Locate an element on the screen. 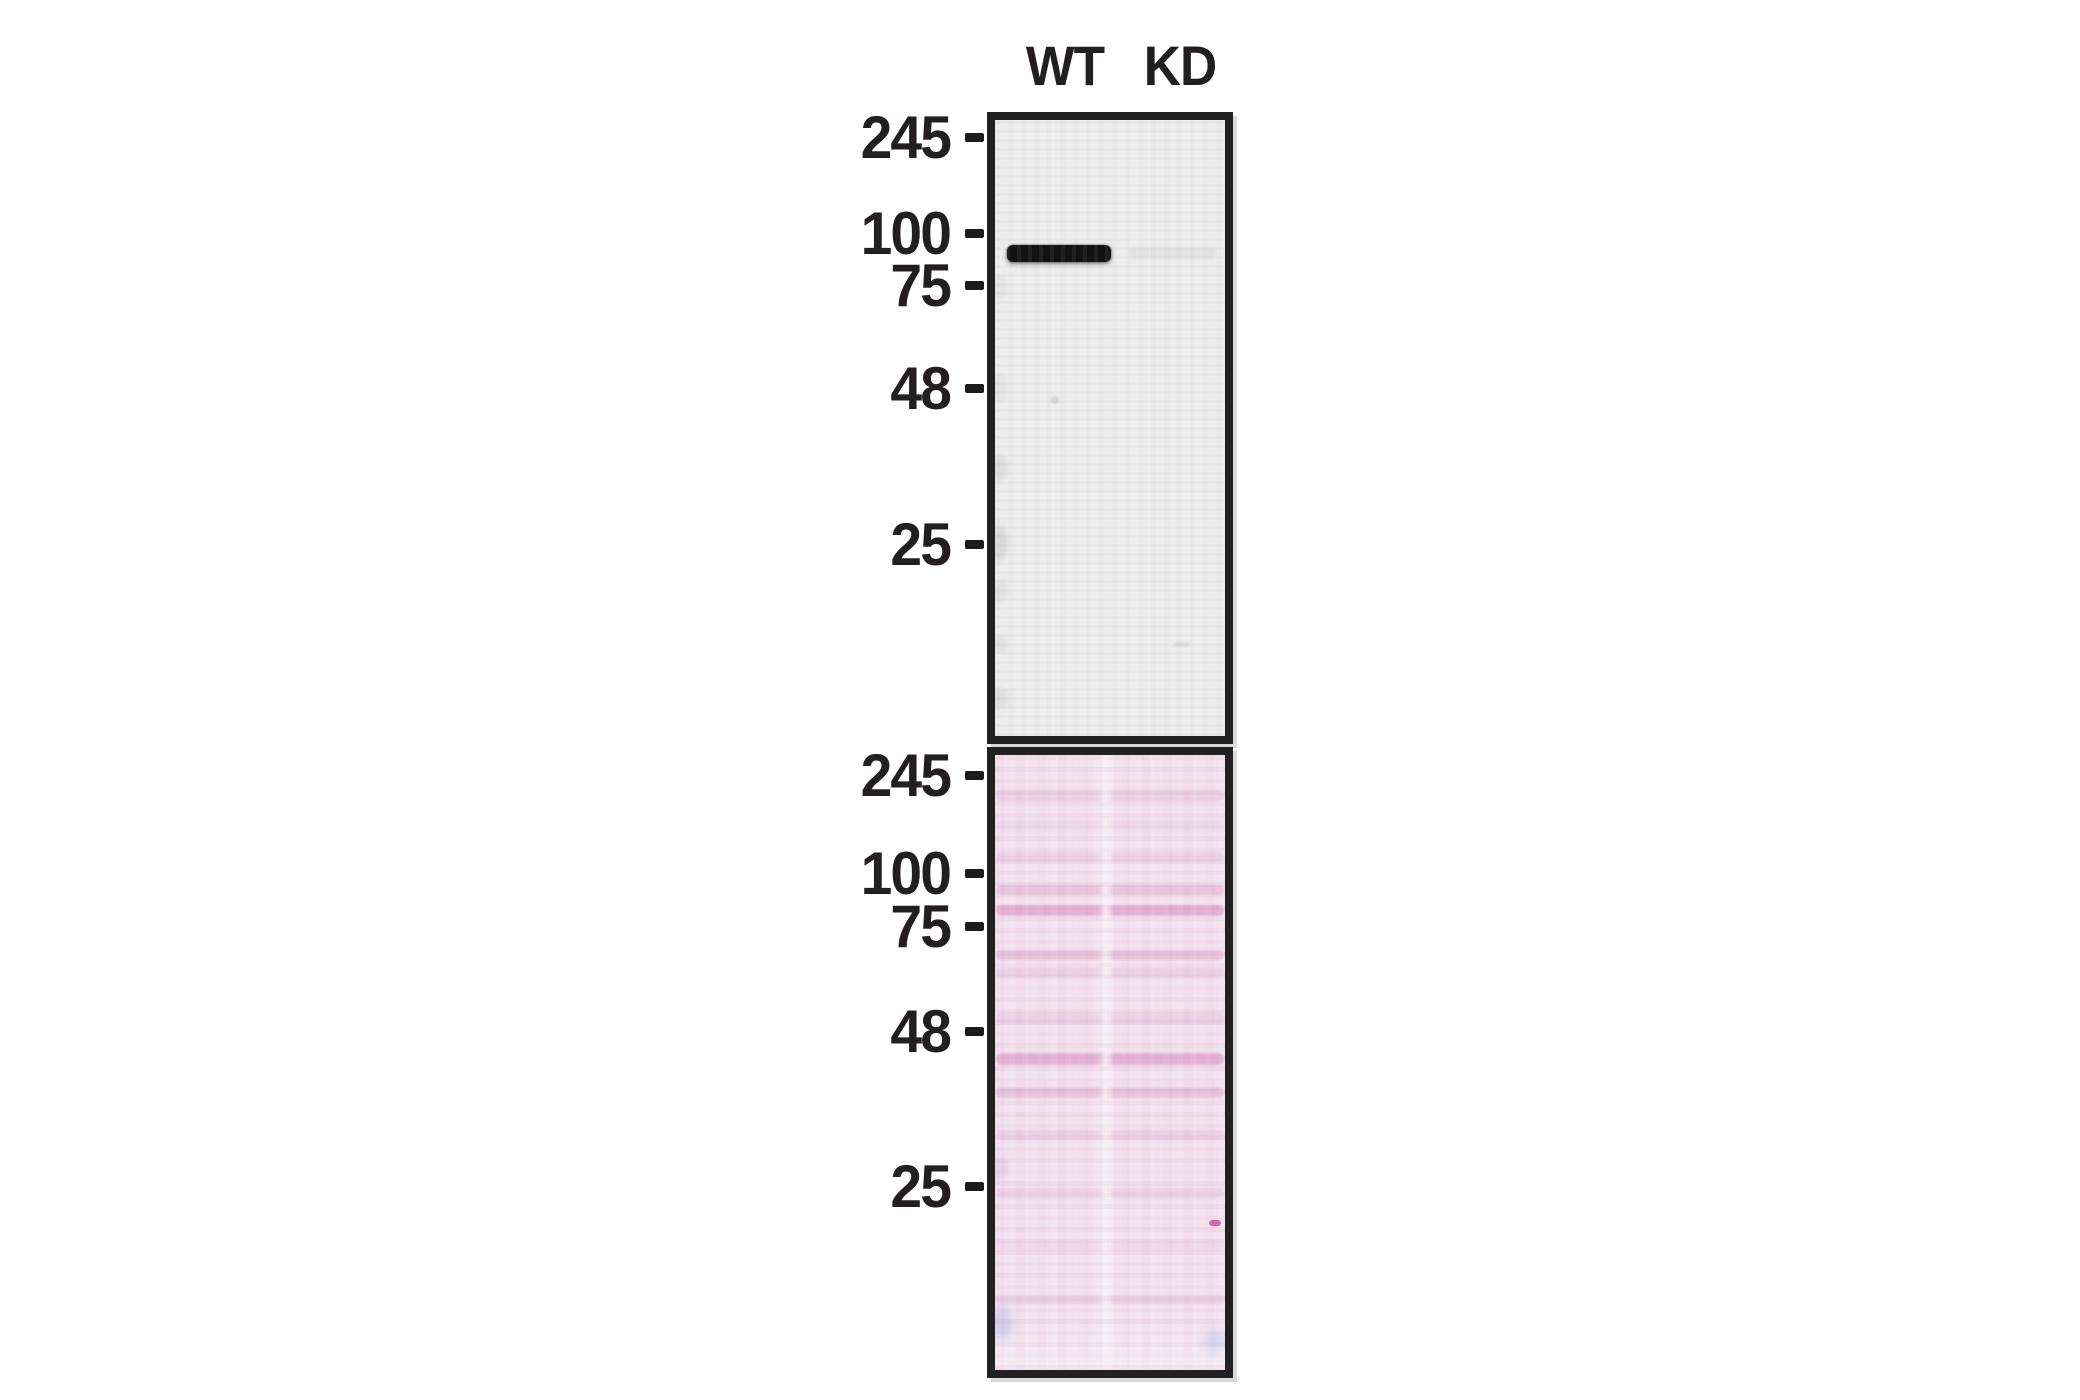 This screenshot has width=2080, height=1400. bottom-marker-label-25: 25 is located at coordinates (921, 1186).